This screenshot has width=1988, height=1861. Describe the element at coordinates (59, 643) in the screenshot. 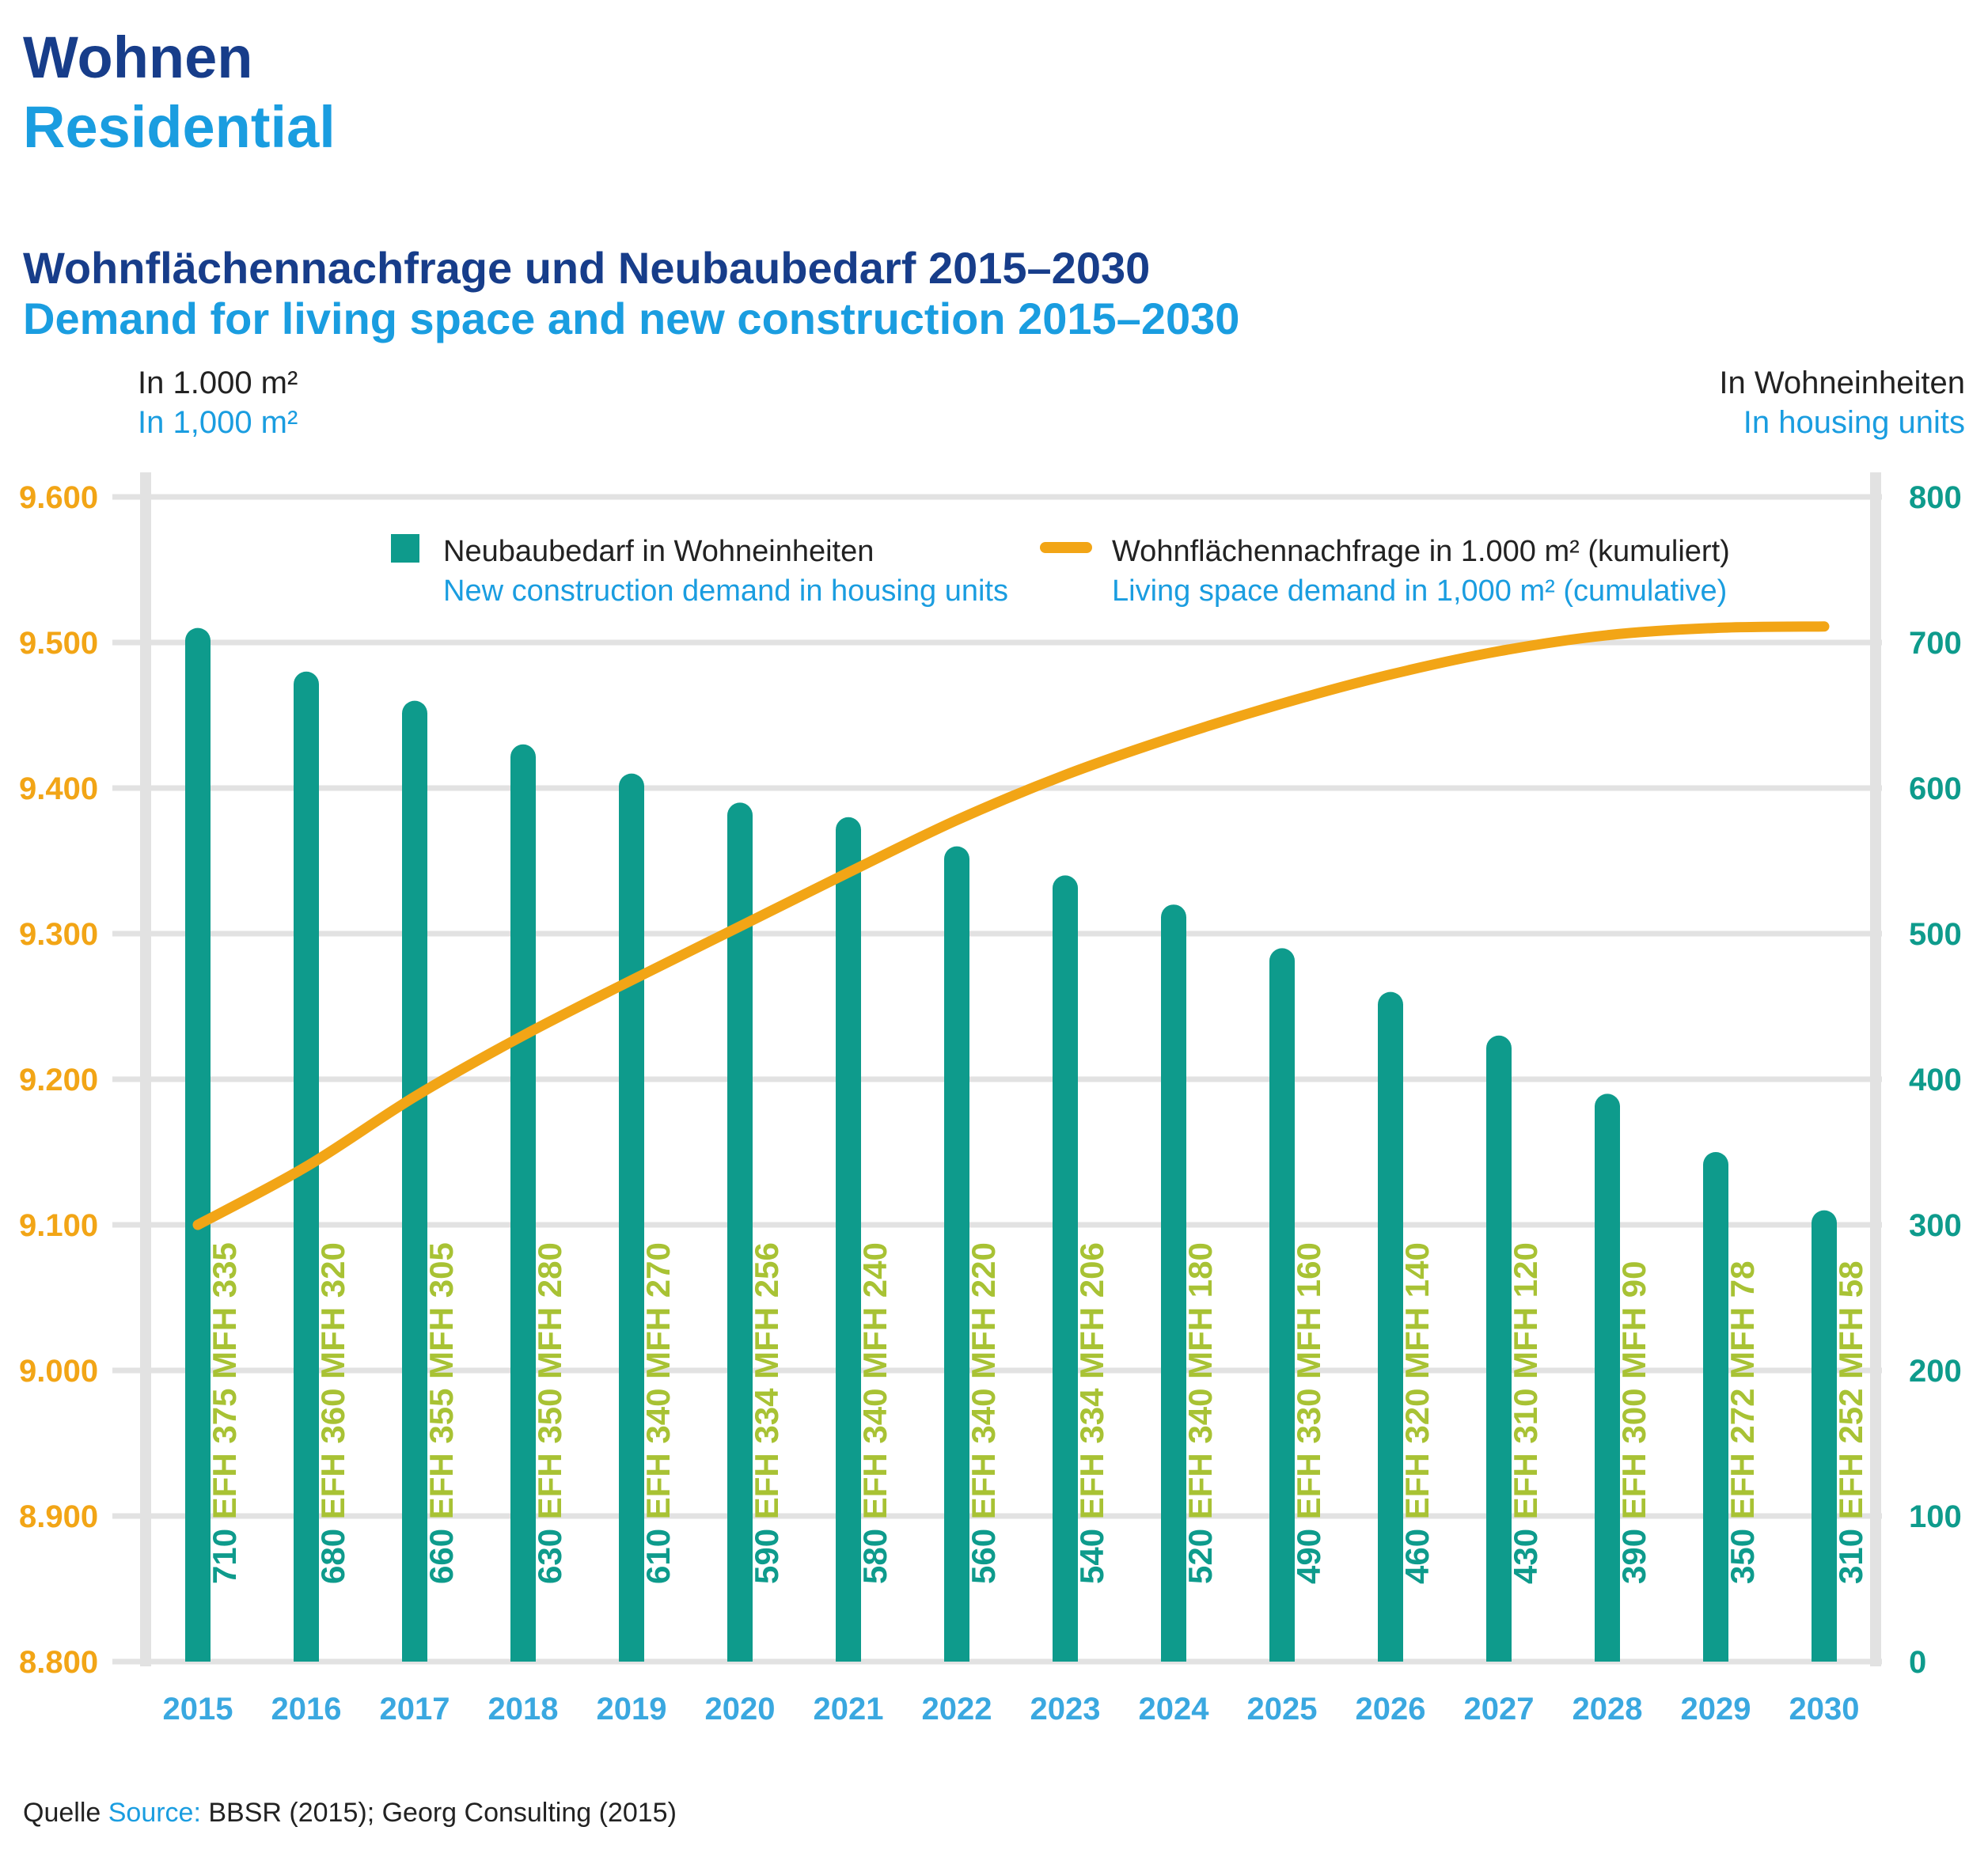

I see `left-tick-label: 9.500` at that location.